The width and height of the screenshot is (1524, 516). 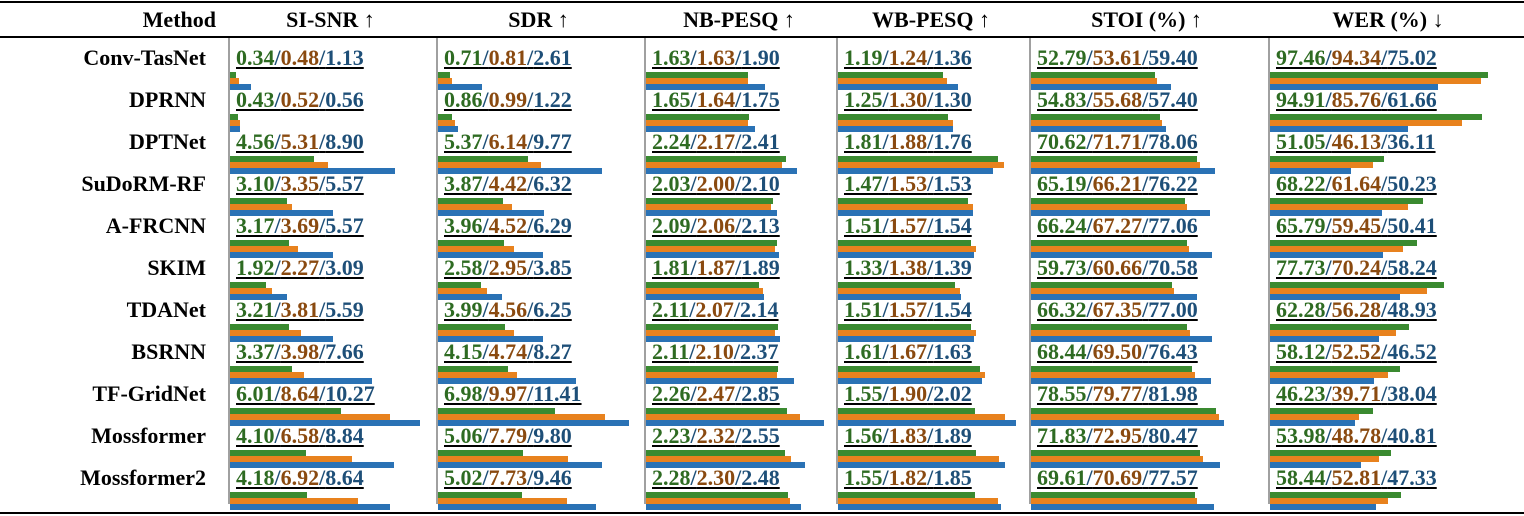 I want to click on metric-cell-nb-pesq: 2.26/2.47/2.85, so click(x=716, y=394).